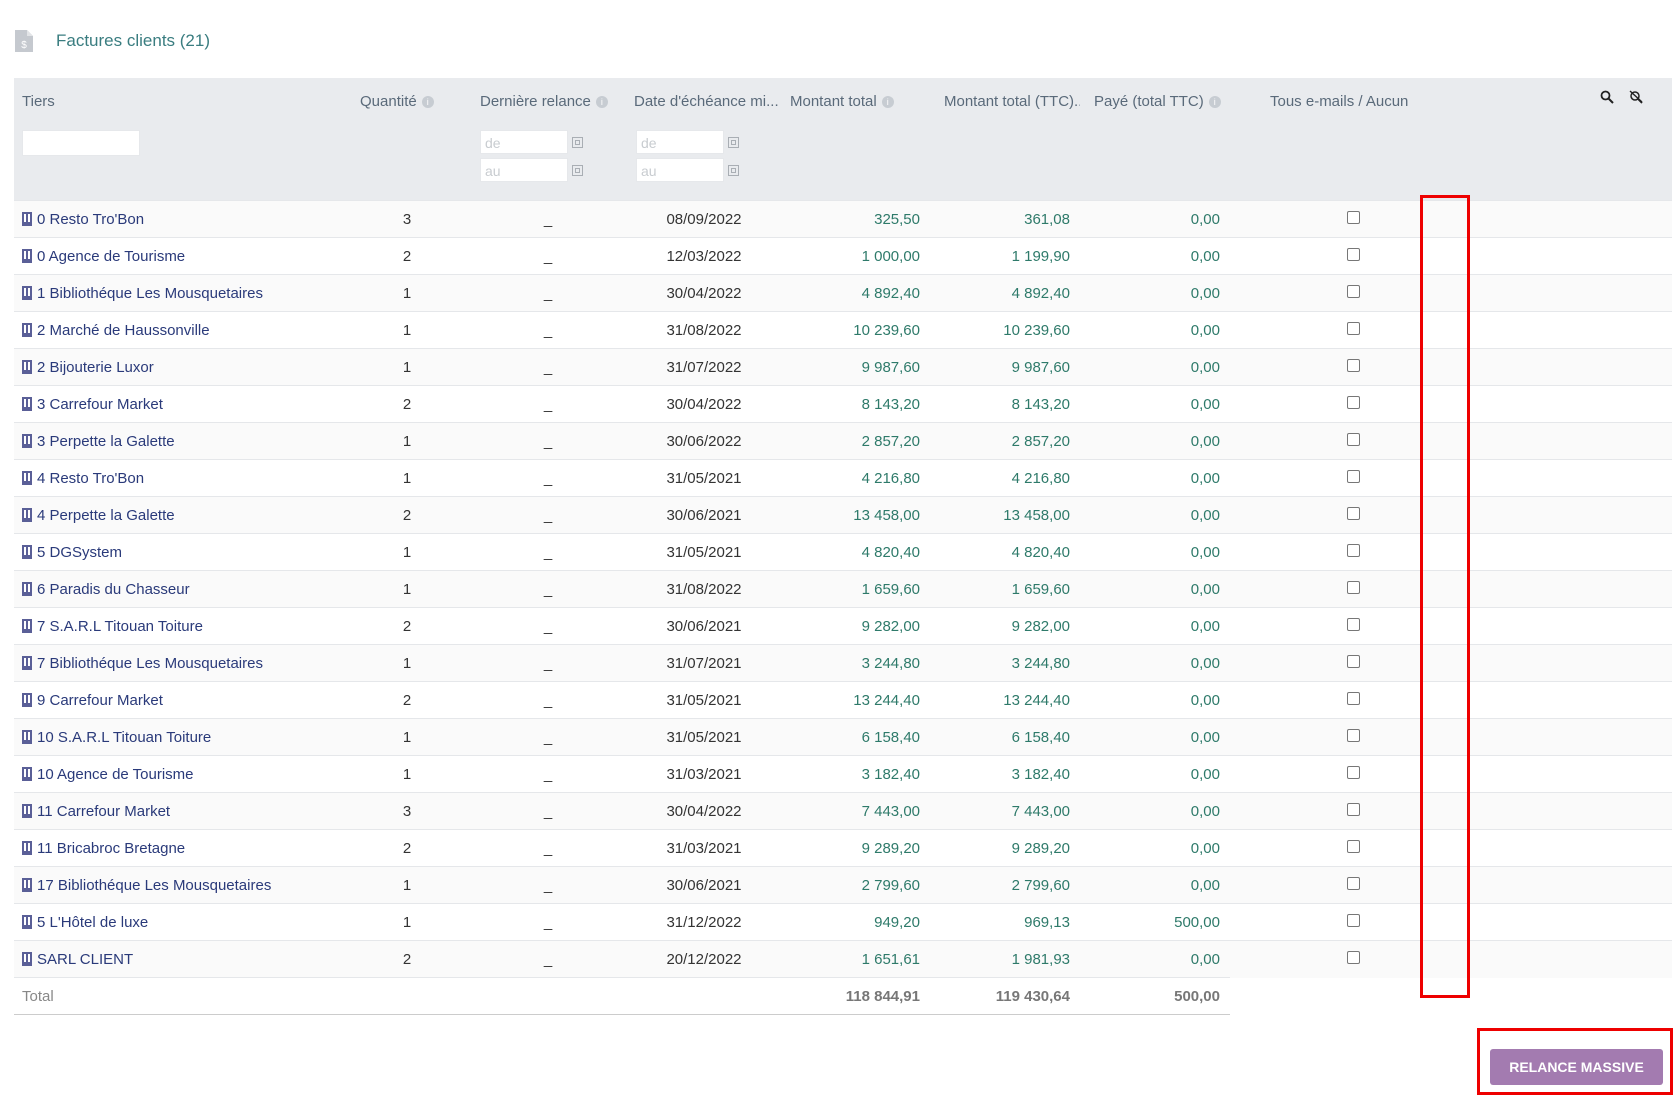  Describe the element at coordinates (1214, 101) in the screenshot. I see `info-icon: i` at that location.